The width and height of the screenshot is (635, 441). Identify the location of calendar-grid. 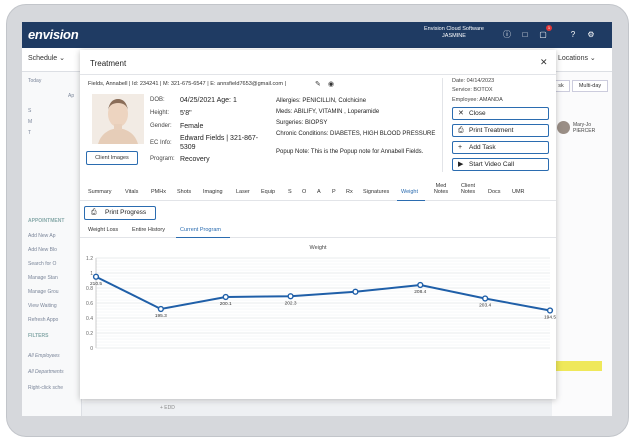
(317, 409).